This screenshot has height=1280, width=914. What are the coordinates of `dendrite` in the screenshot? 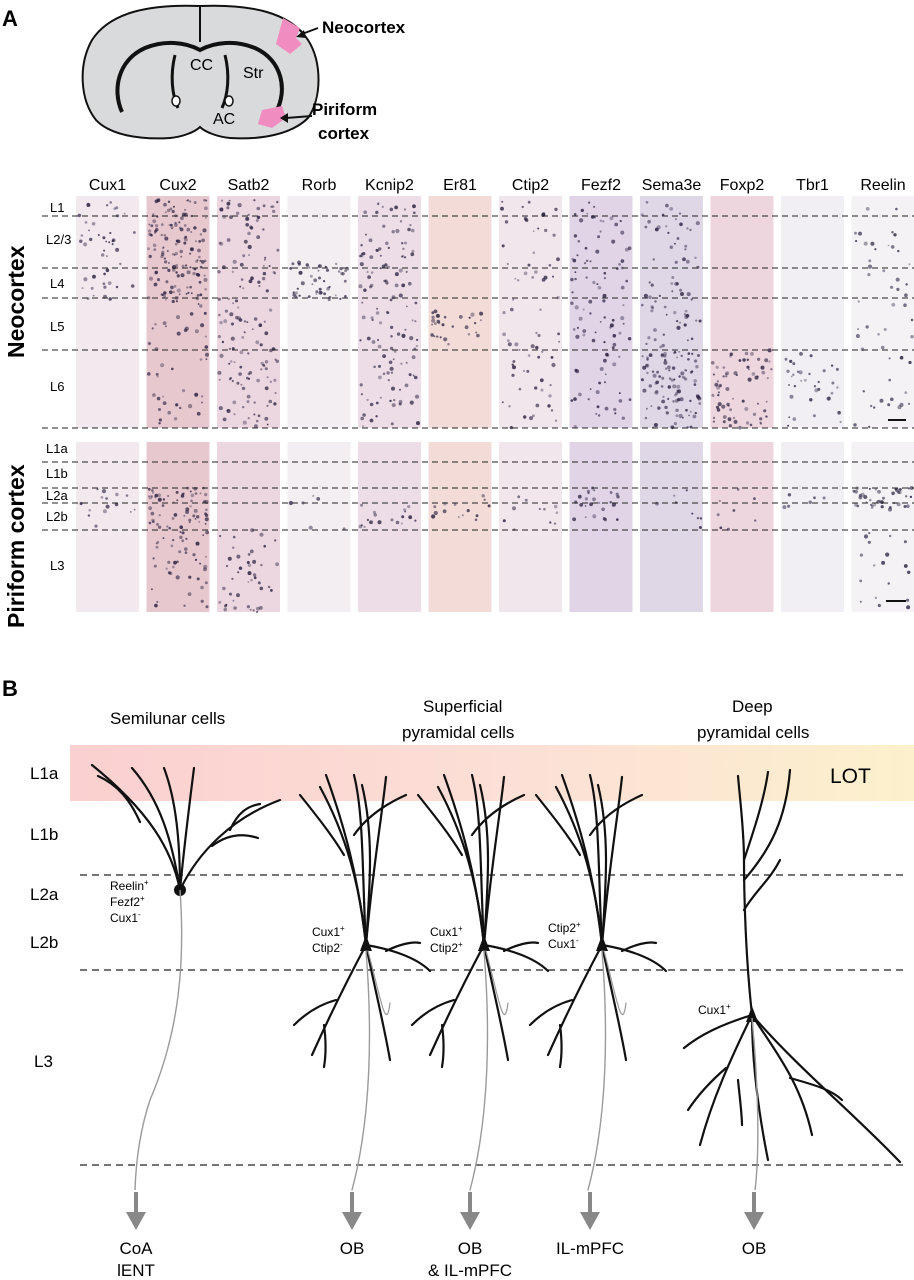 It's located at (464, 860).